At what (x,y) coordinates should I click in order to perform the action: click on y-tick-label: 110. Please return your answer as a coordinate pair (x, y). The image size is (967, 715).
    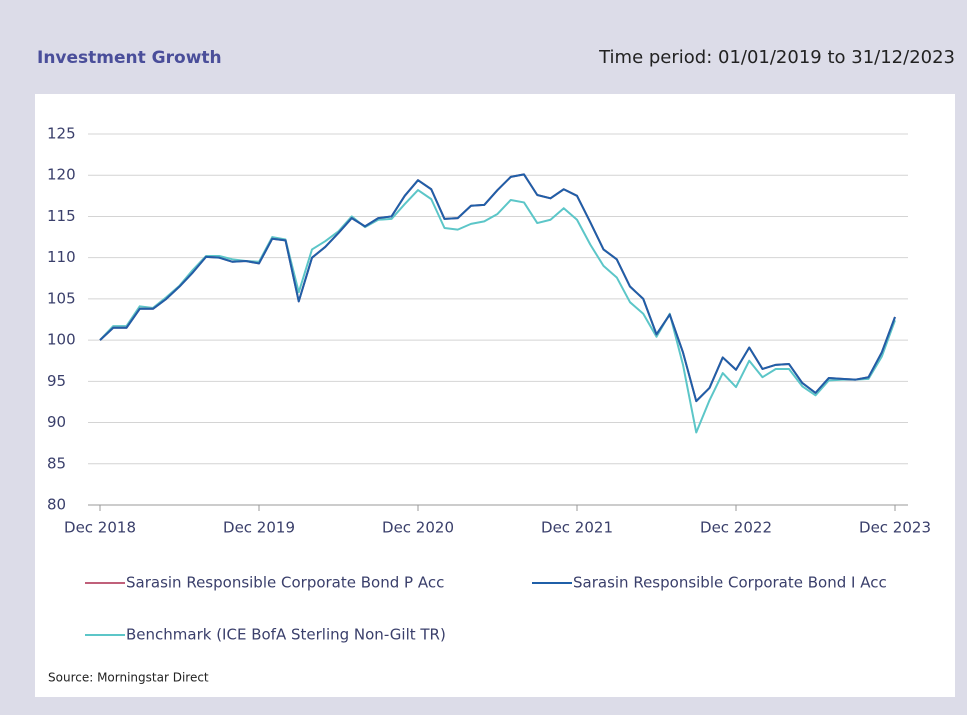
    Looking at the image, I should click on (61, 257).